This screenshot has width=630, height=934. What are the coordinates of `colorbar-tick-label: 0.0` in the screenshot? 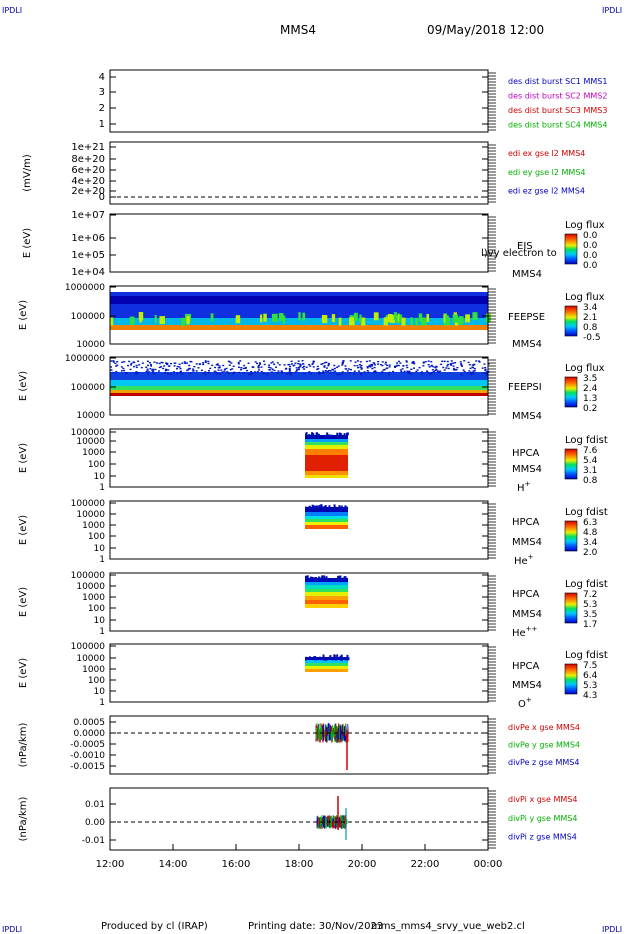 It's located at (590, 266).